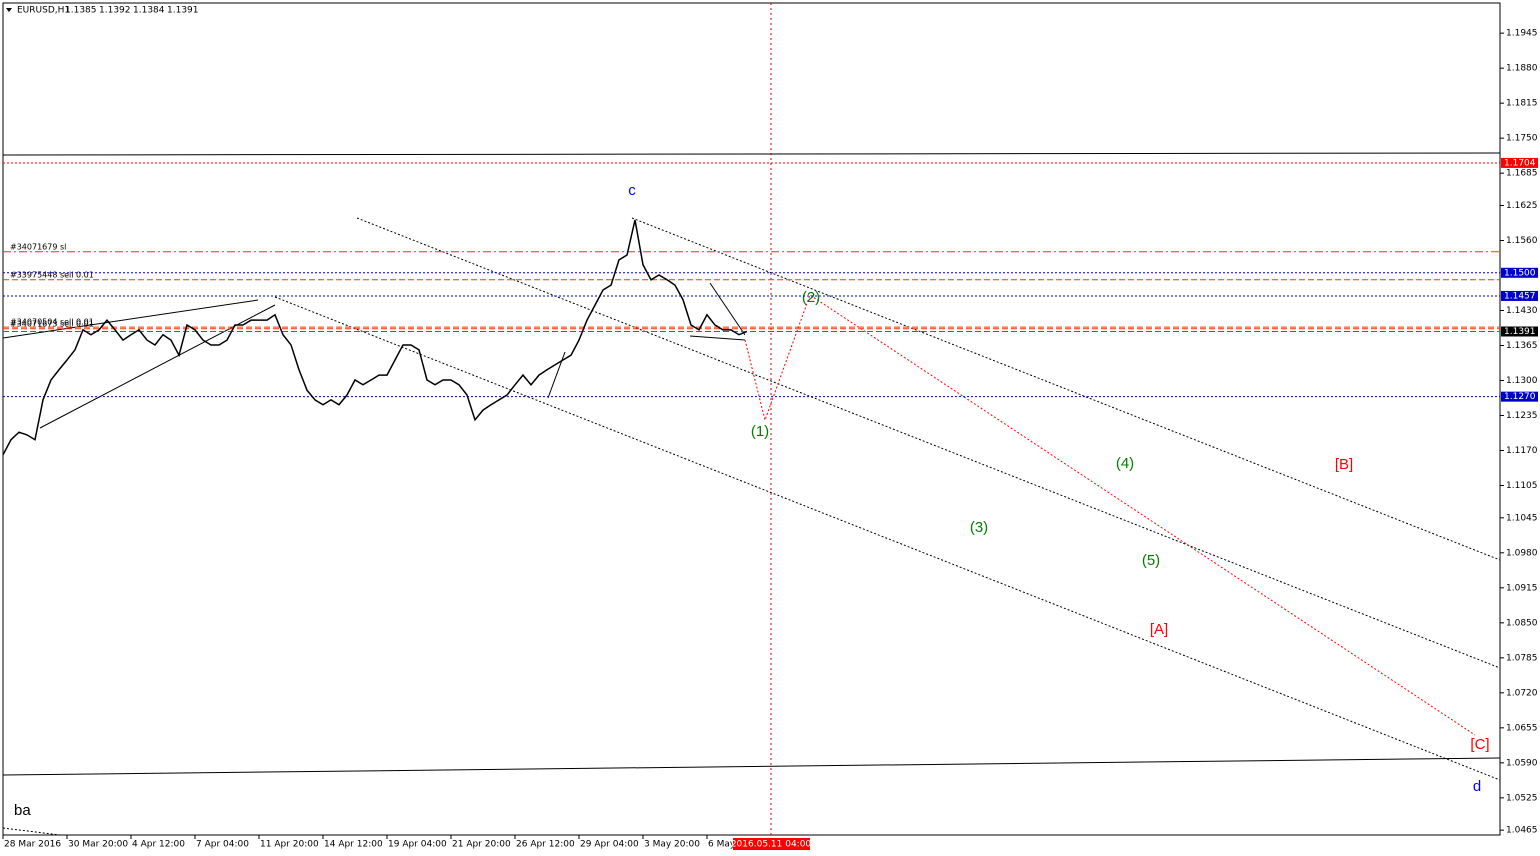 This screenshot has width=1540, height=856. What do you see at coordinates (183, 11) in the screenshot?
I see `ohlc-value: 1.1391` at bounding box center [183, 11].